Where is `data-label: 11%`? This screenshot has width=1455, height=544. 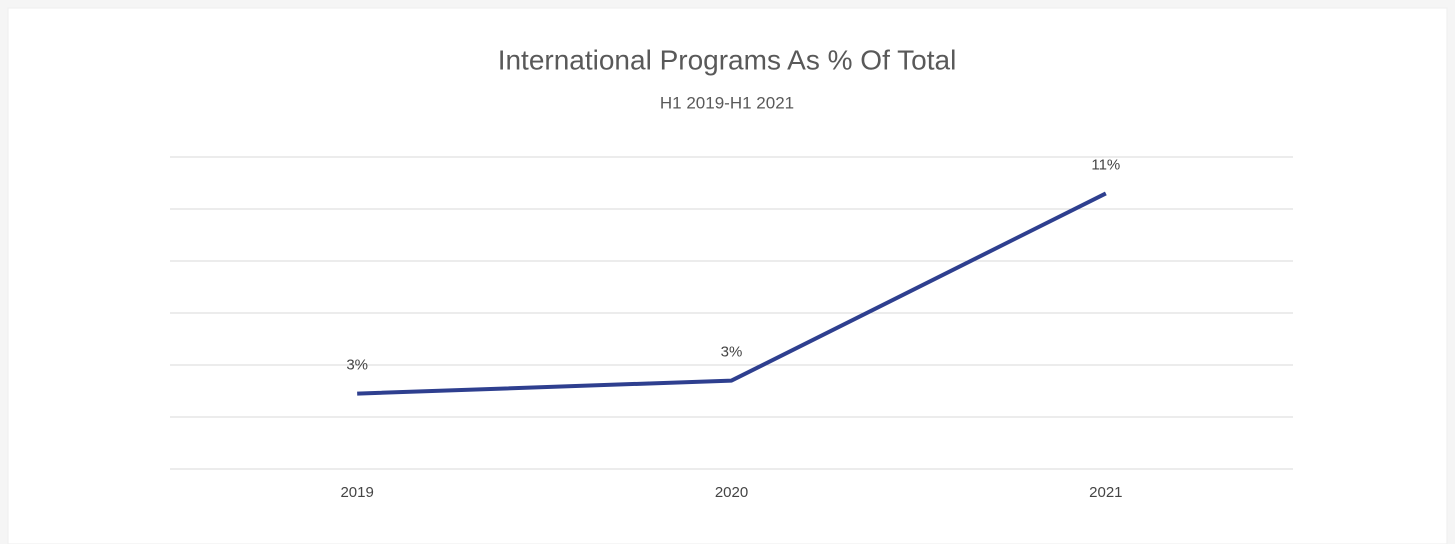 data-label: 11% is located at coordinates (1105, 164).